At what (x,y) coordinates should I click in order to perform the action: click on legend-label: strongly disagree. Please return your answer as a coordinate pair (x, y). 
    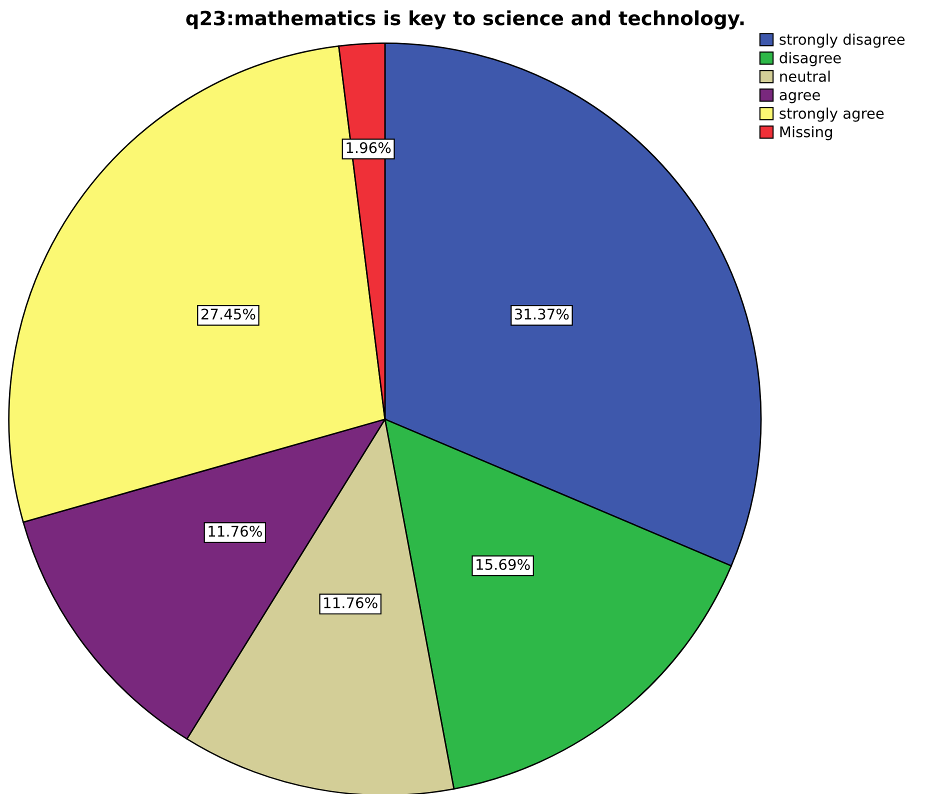
    Looking at the image, I should click on (842, 41).